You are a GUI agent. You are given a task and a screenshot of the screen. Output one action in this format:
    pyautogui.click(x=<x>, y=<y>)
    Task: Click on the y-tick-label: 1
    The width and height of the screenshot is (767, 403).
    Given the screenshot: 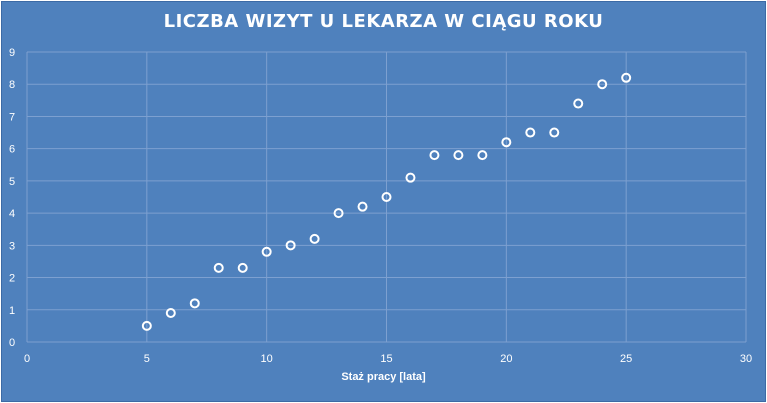 What is the action you would take?
    pyautogui.click(x=12, y=311)
    